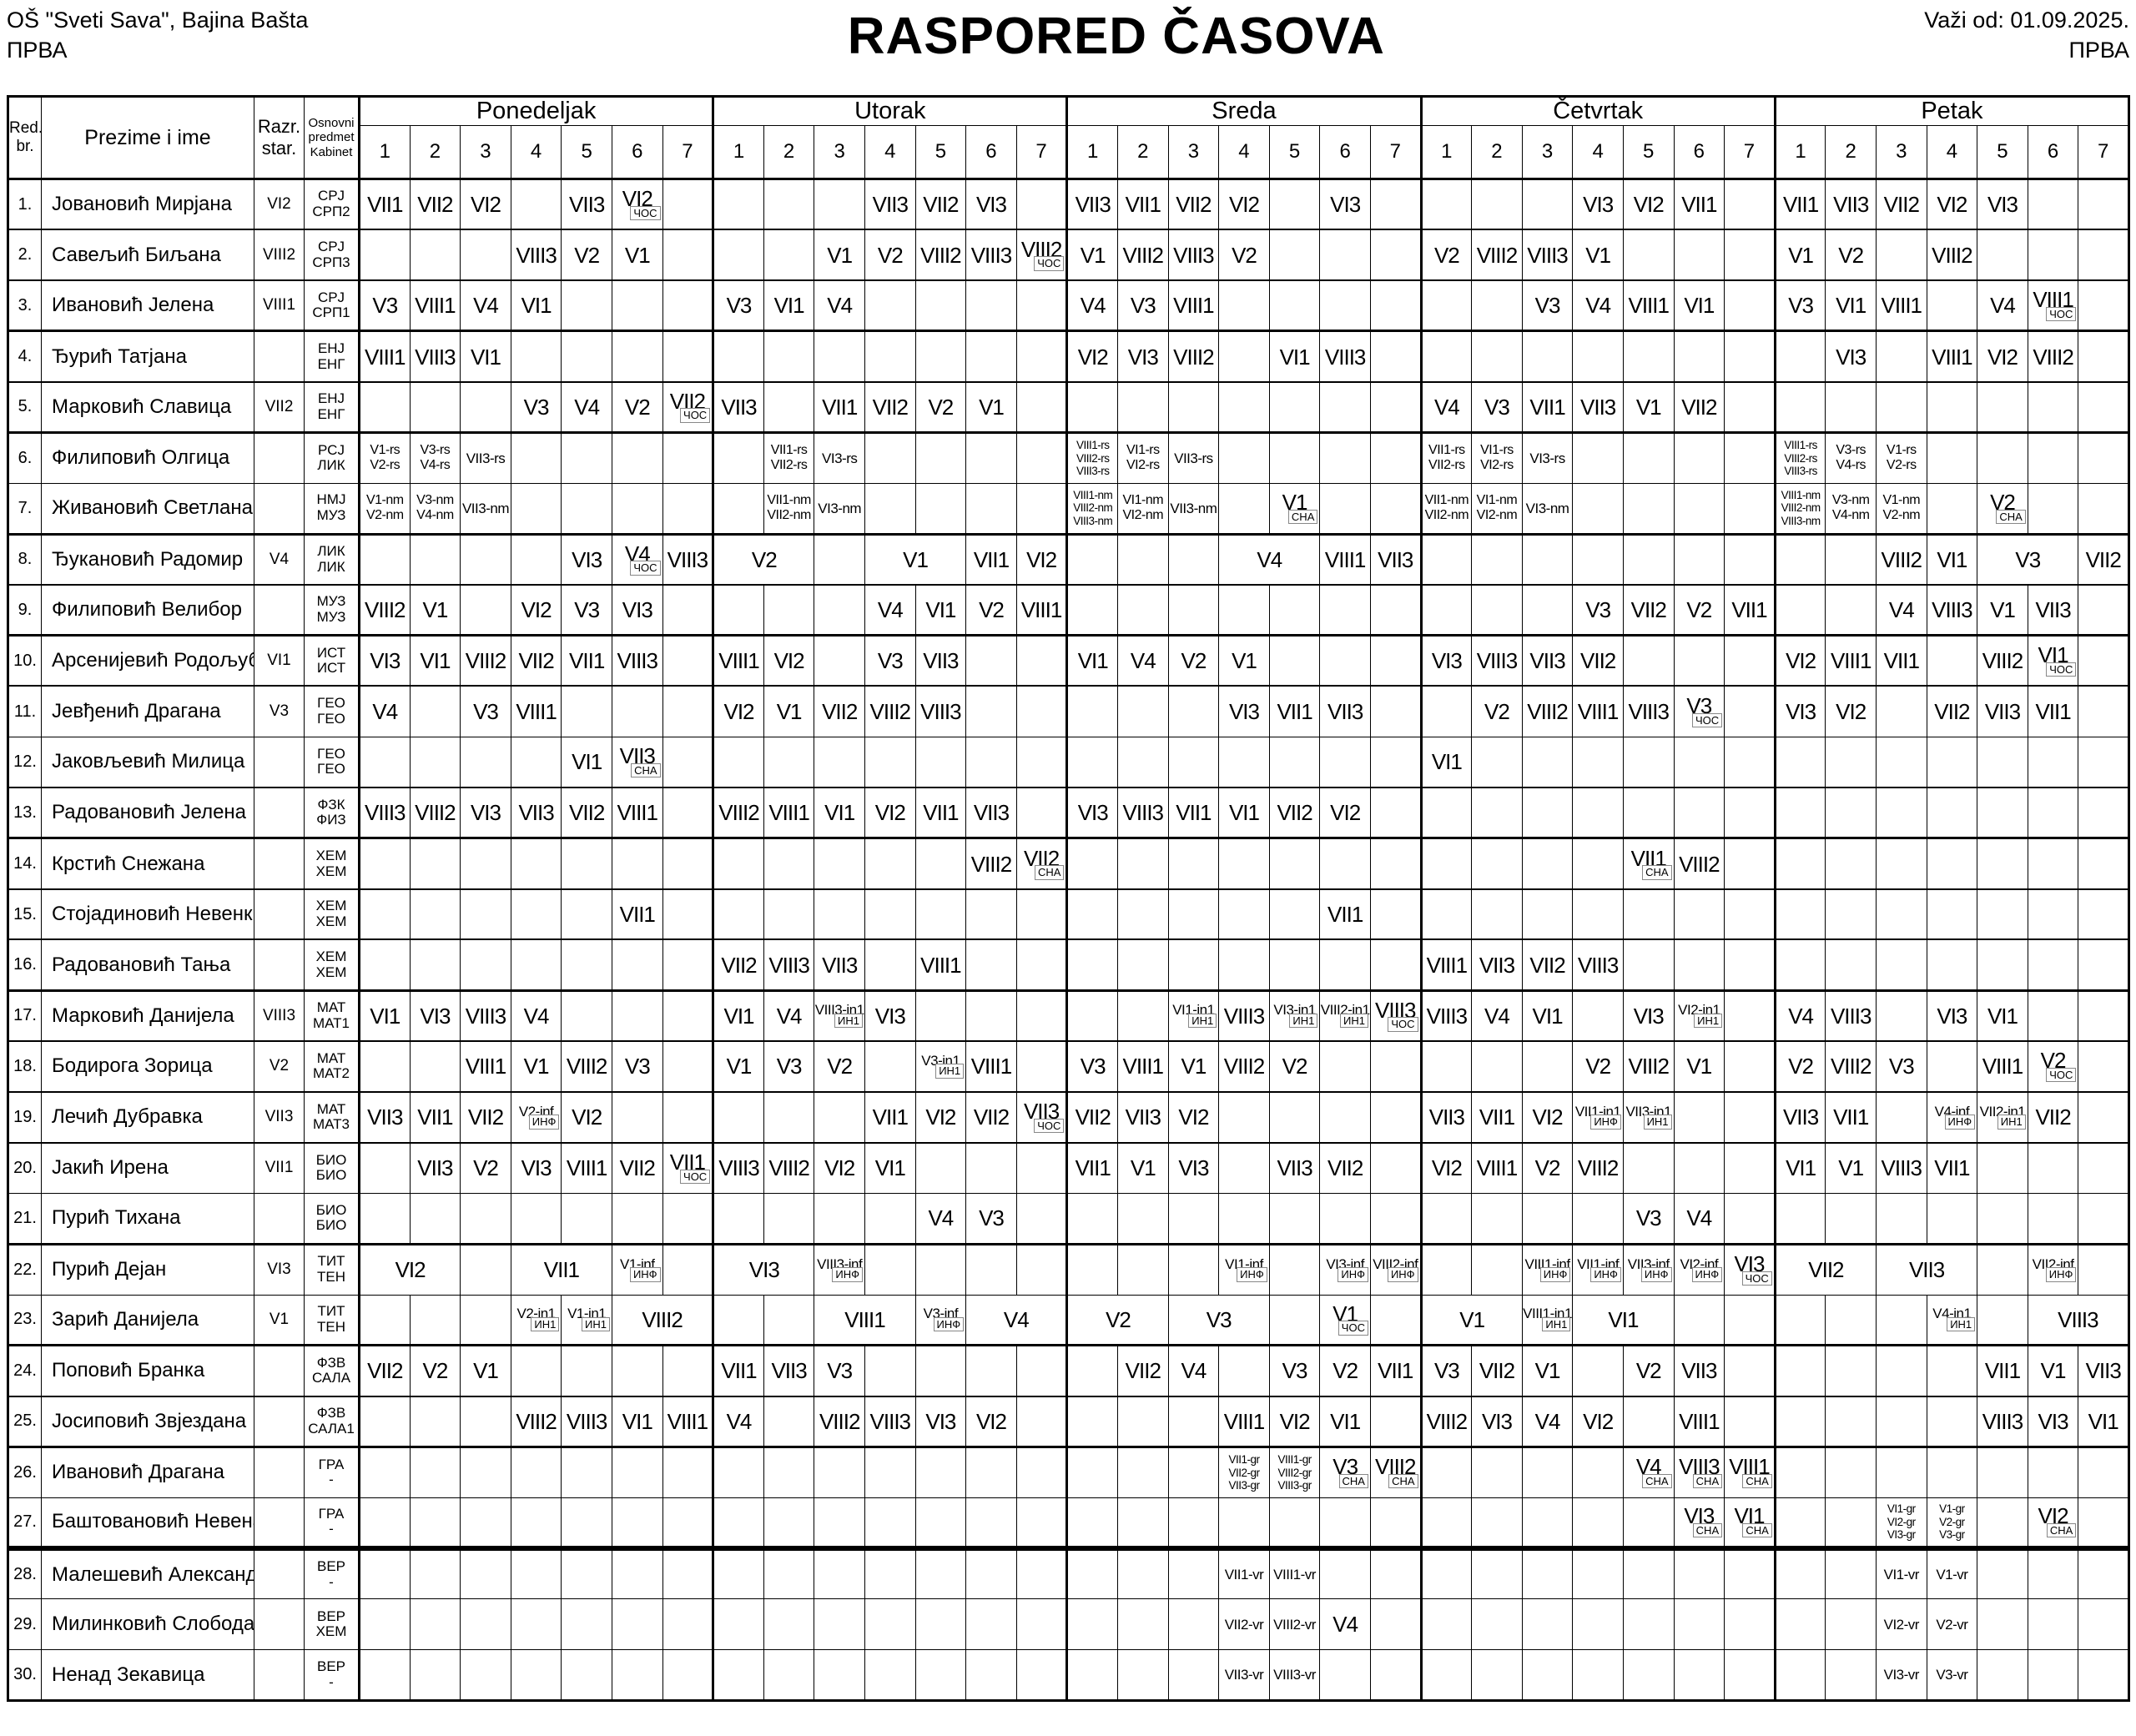  Describe the element at coordinates (1799, 457) in the screenshot. I see `schedule-cell: VIII1-rs VIII2-rs VIII3-rs` at that location.